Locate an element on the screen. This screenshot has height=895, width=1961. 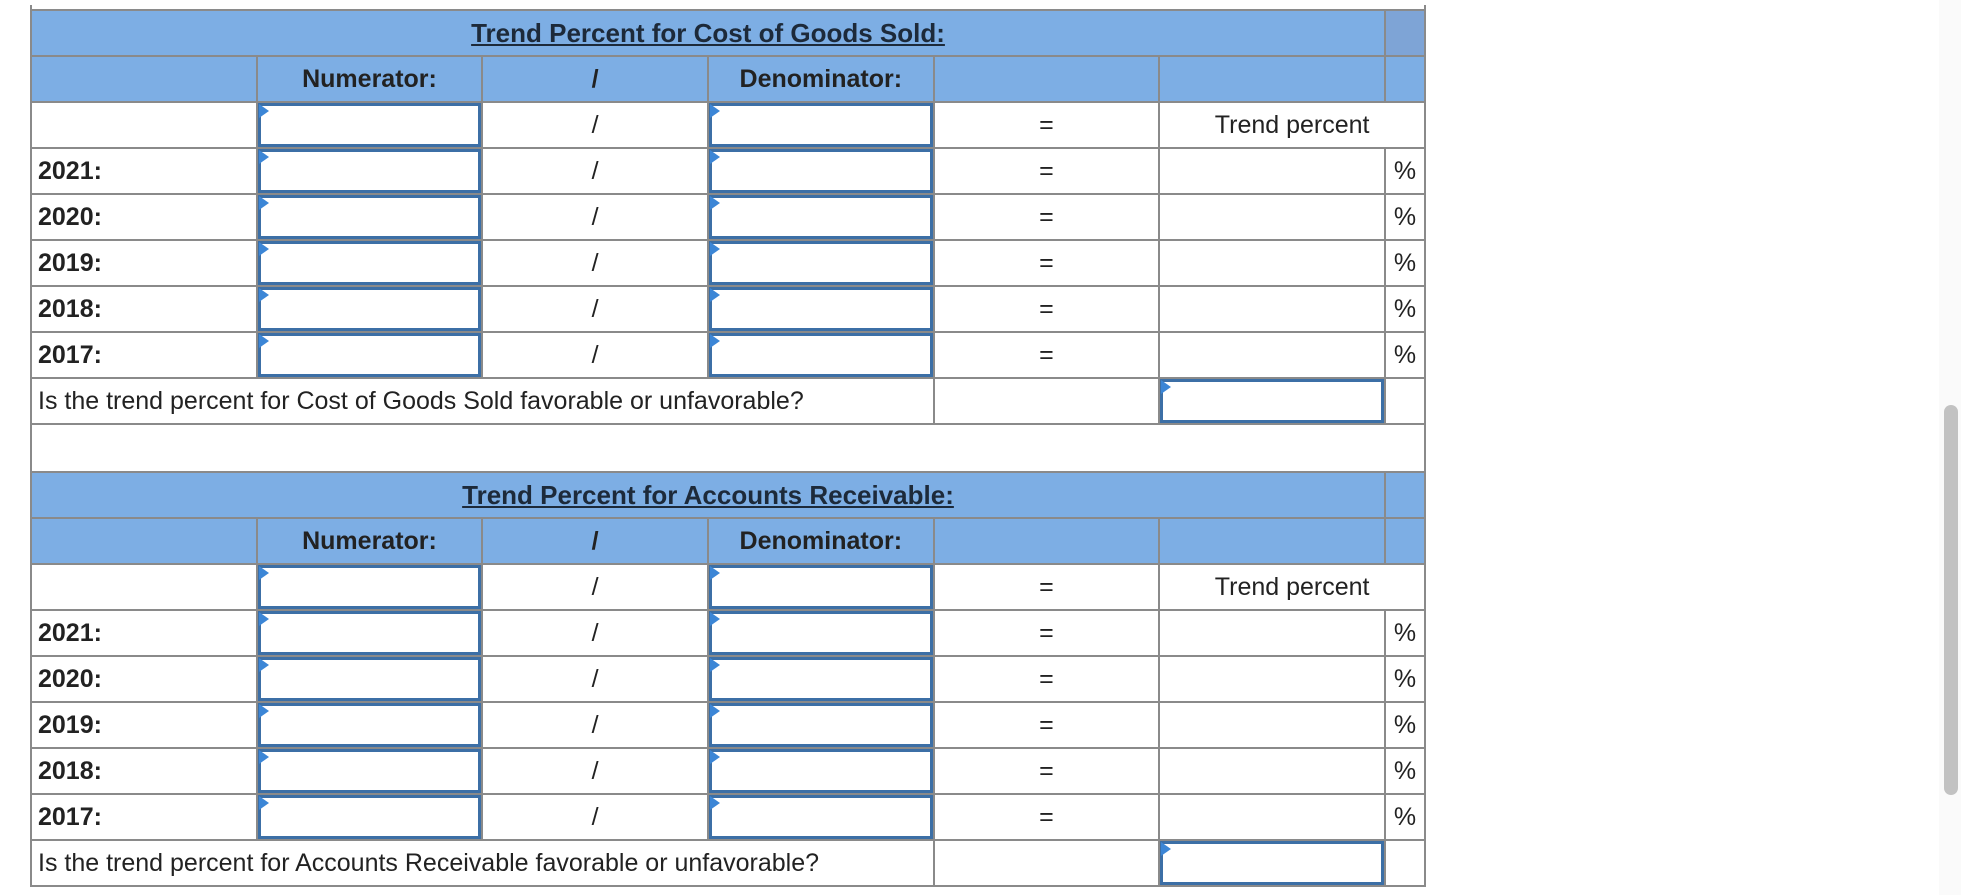
cogs-row-2018: 2018: / = % is located at coordinates (728, 309).